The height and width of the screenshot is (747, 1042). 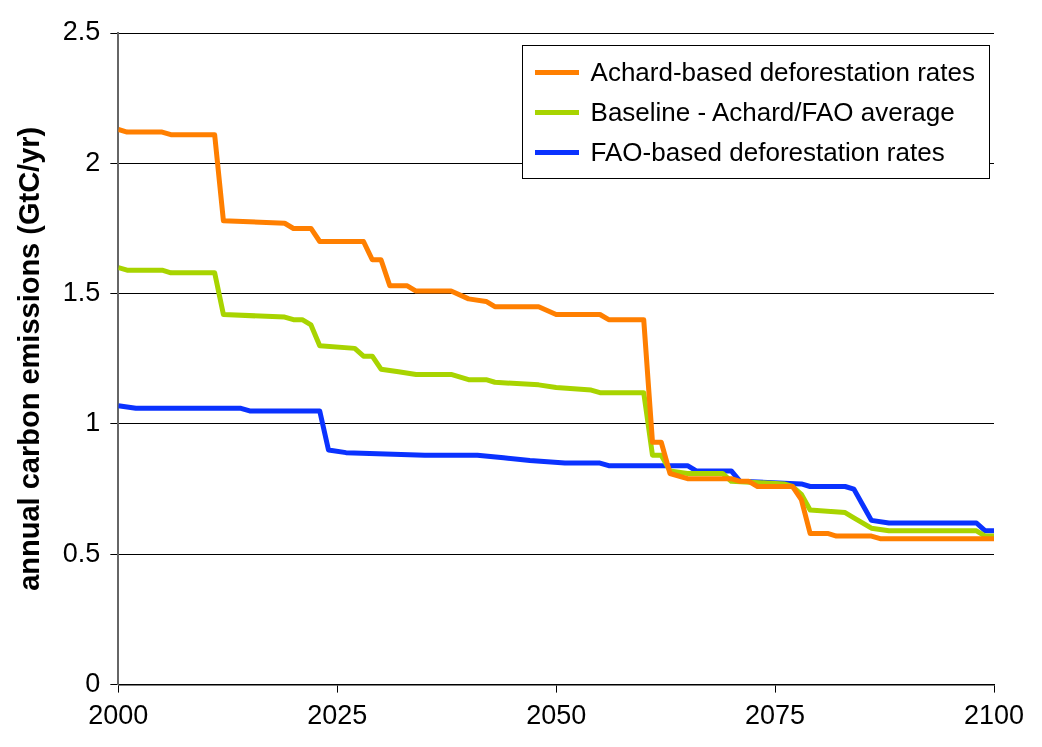 What do you see at coordinates (775, 715) in the screenshot?
I see `x-tick-label: 2075` at bounding box center [775, 715].